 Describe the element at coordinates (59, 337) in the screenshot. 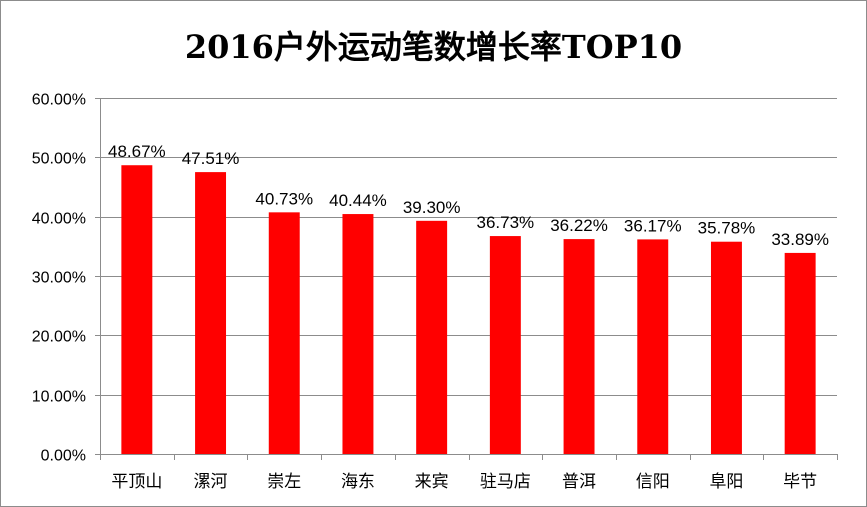

I see `y-tick-label: 20.00%` at that location.